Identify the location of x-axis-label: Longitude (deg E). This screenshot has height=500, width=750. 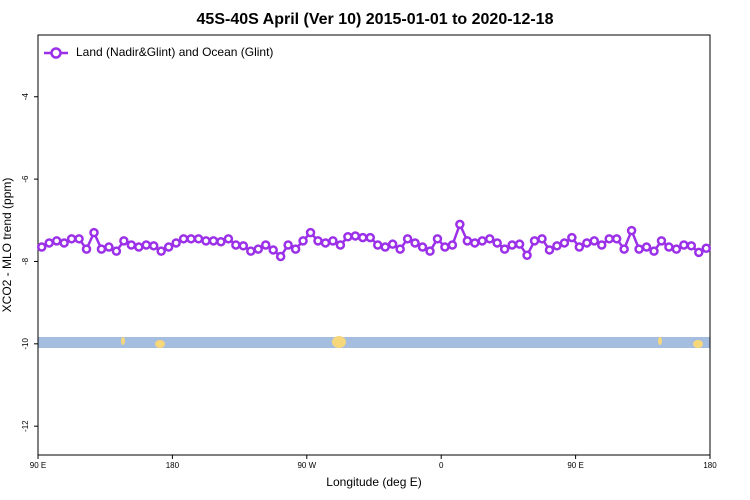
(373, 482).